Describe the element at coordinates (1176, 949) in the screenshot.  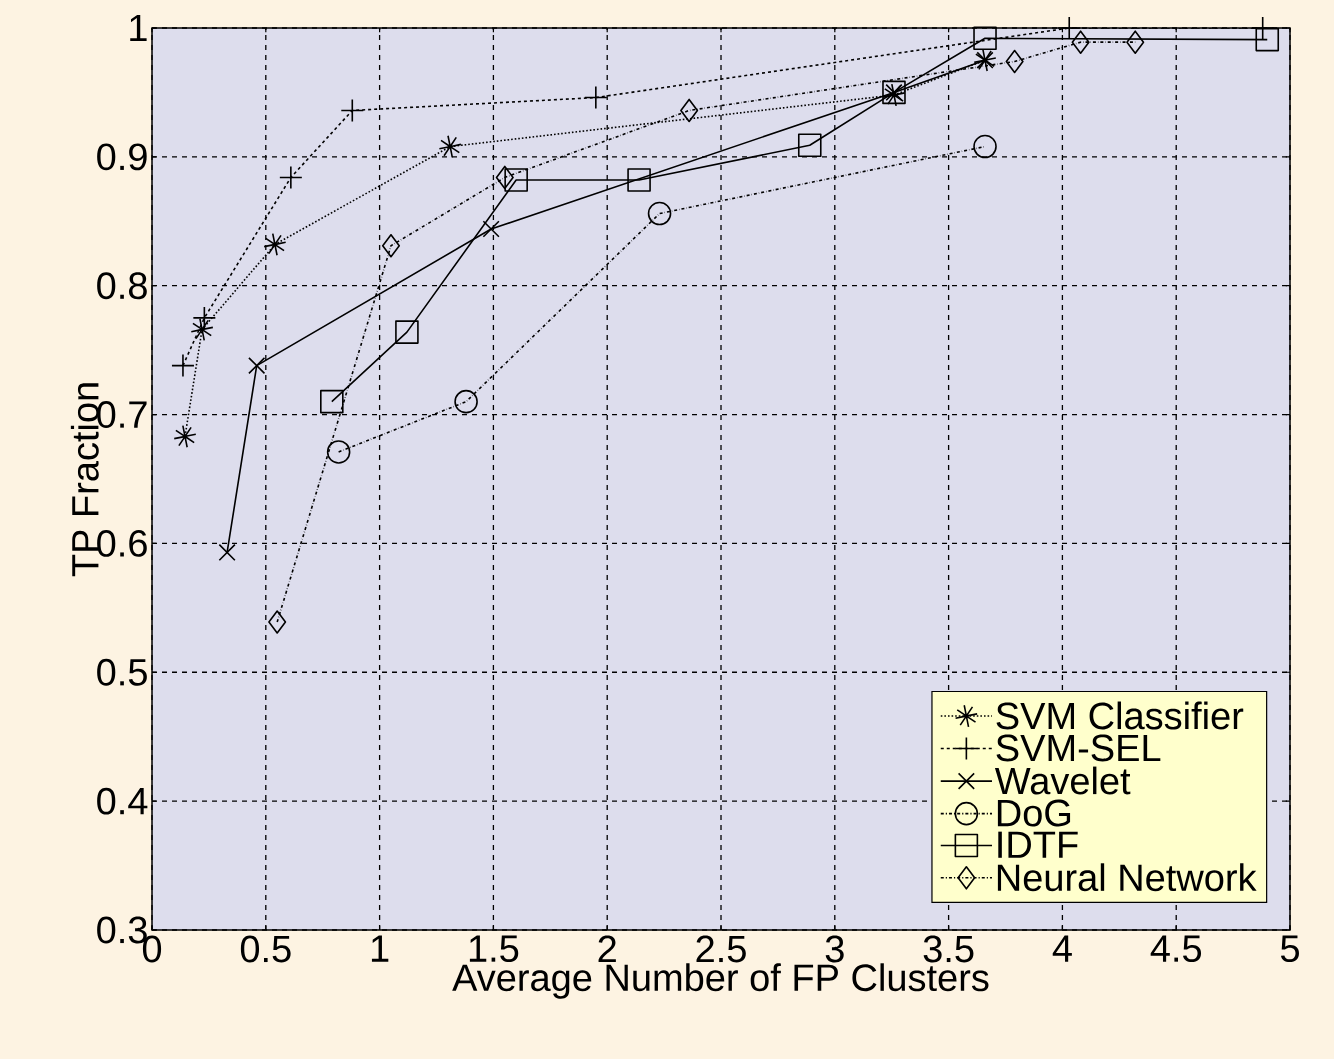
I see `x-tick-label: 4.5` at that location.